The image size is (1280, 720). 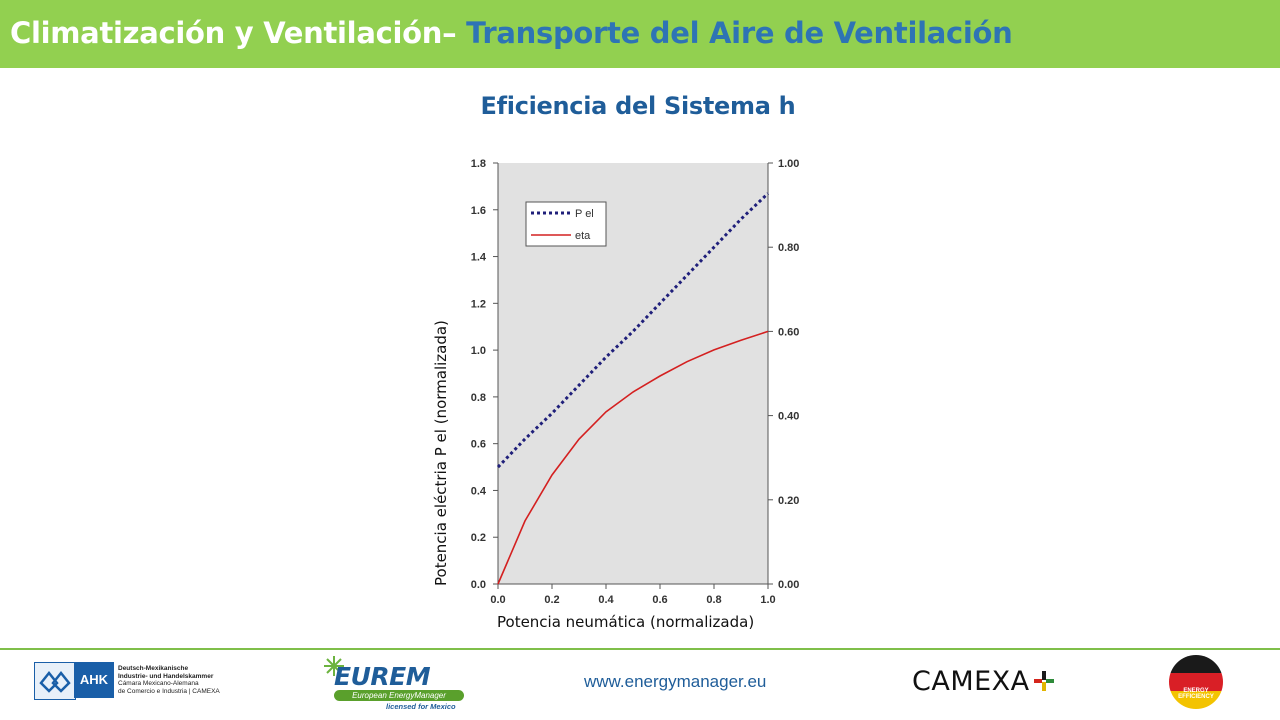 What do you see at coordinates (441, 453) in the screenshot?
I see `y-axis-label: Potencia eléctria P el (normalizada)` at bounding box center [441, 453].